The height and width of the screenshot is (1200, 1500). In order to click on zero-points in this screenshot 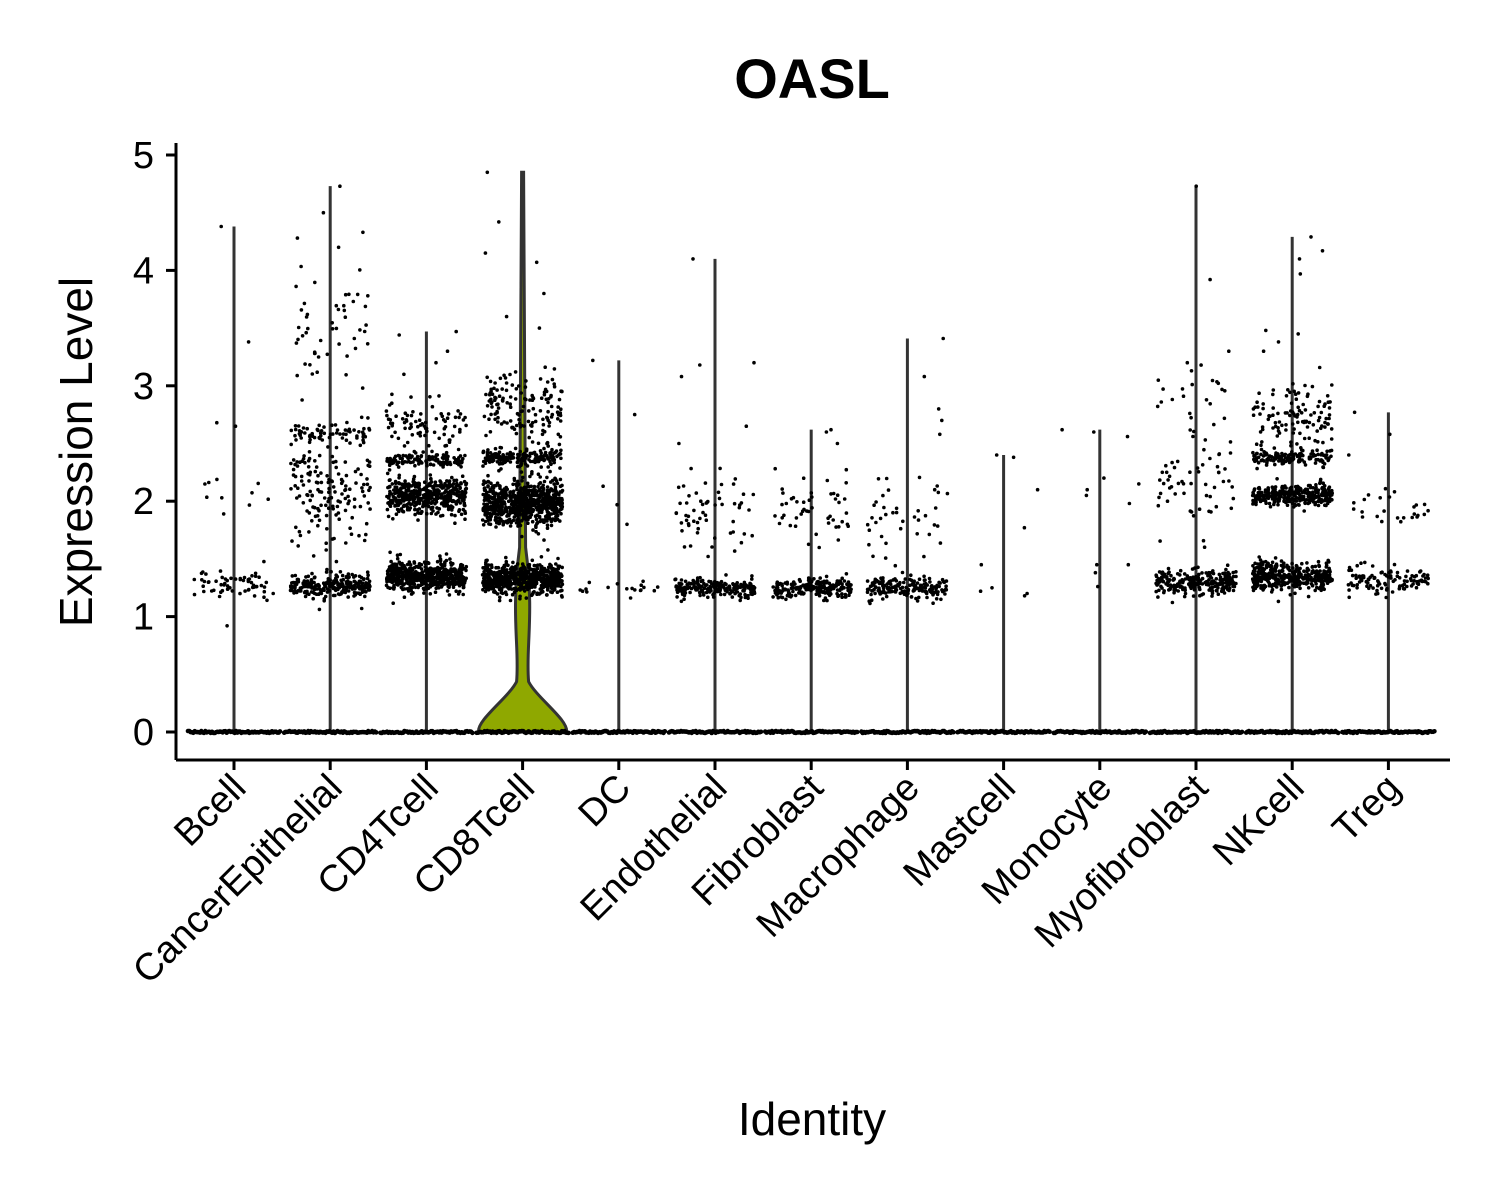, I will do `click(1003, 732)`.